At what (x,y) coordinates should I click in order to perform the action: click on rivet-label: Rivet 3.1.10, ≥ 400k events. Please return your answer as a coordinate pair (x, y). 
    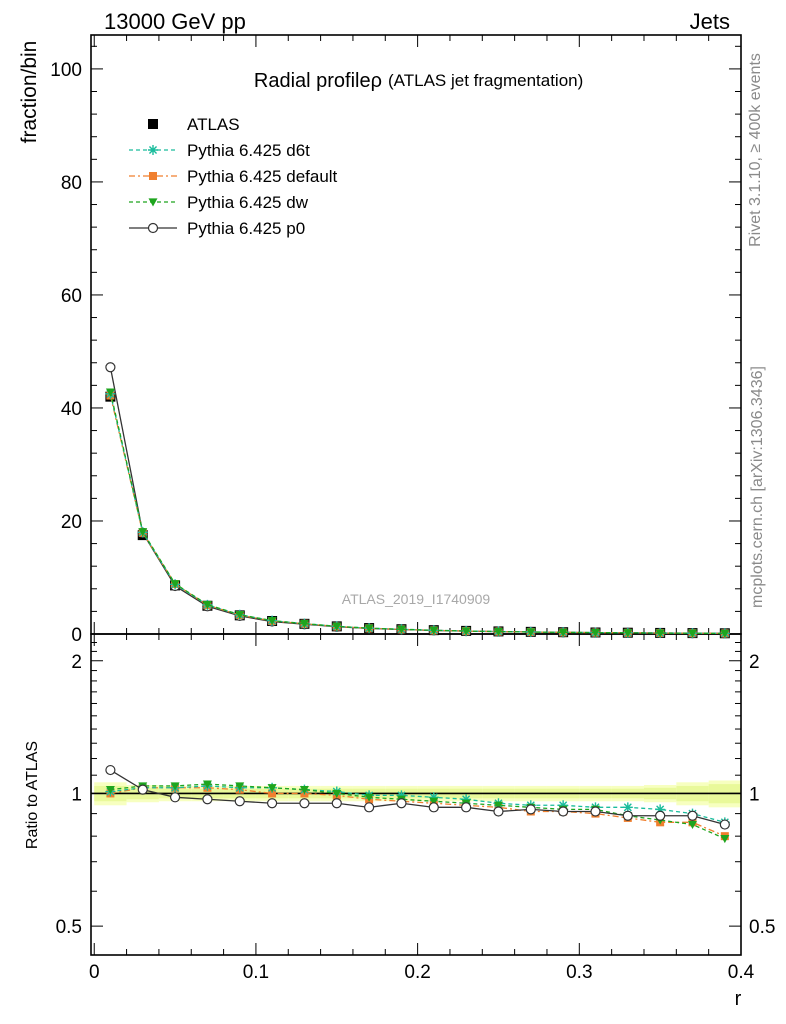
    Looking at the image, I should click on (755, 150).